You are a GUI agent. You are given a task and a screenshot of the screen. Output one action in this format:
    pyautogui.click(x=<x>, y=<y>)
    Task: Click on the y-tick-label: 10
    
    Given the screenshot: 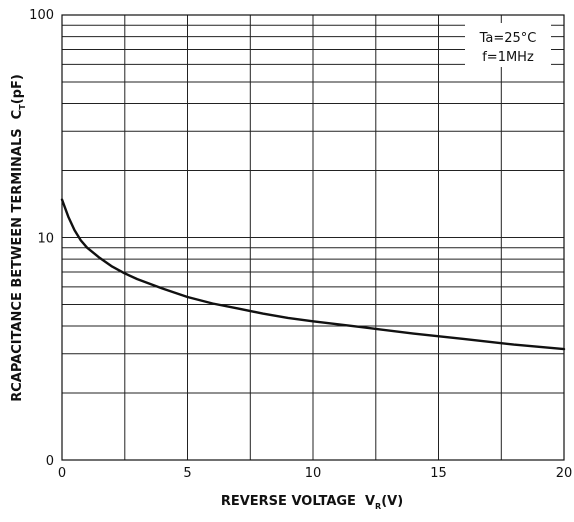 What is the action you would take?
    pyautogui.click(x=45, y=239)
    